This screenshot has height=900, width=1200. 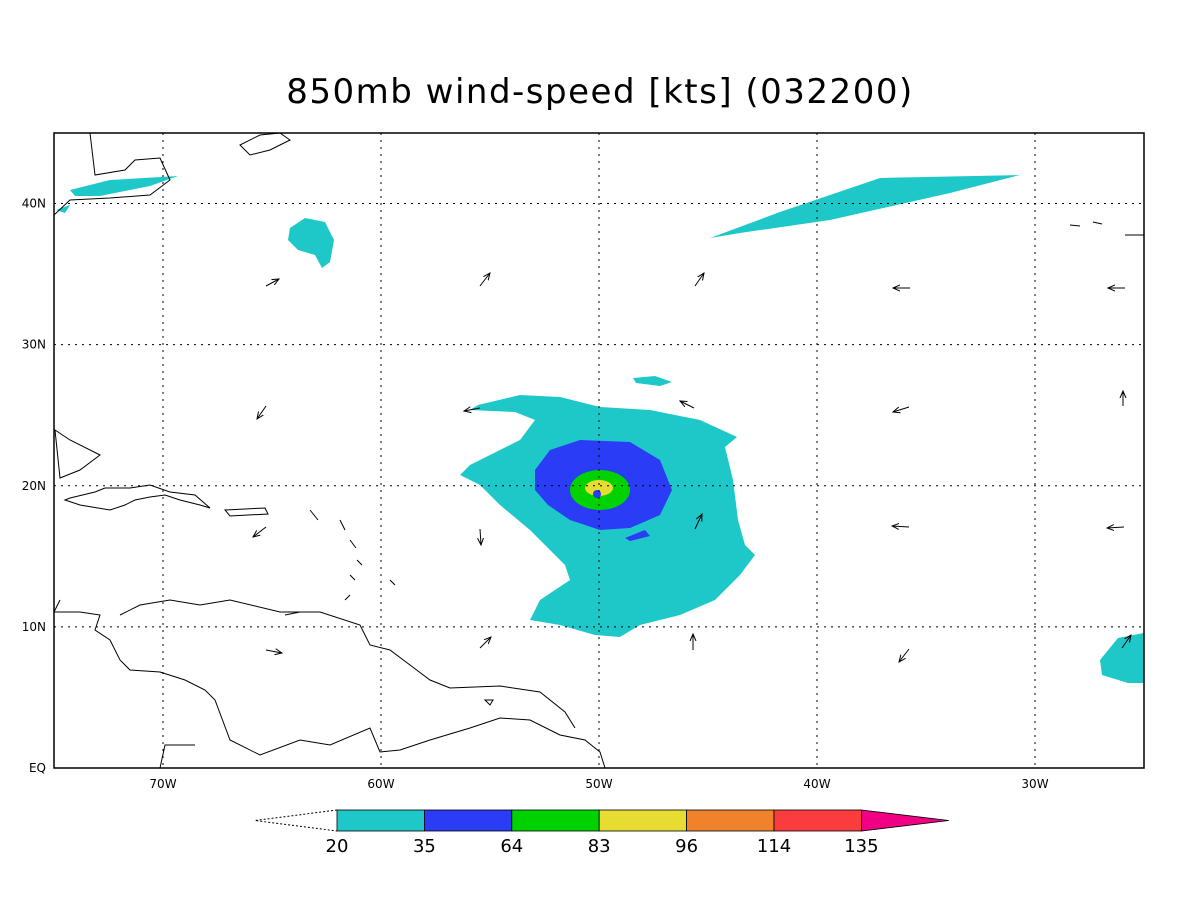 What do you see at coordinates (34, 486) in the screenshot?
I see `y-tick-label: 20N` at bounding box center [34, 486].